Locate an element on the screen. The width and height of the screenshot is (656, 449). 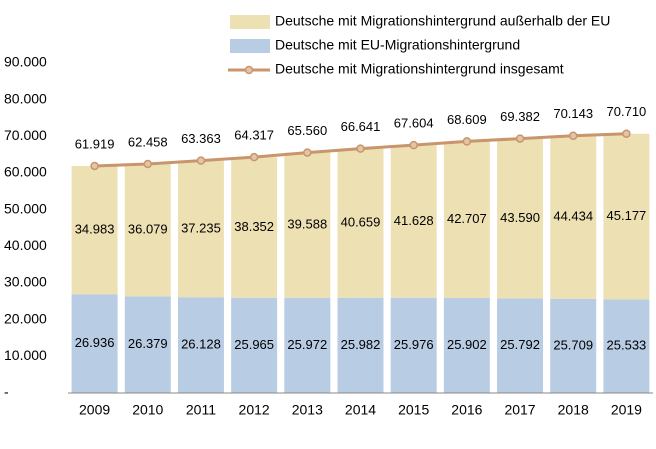
value-label: 25.902 is located at coordinates (467, 344).